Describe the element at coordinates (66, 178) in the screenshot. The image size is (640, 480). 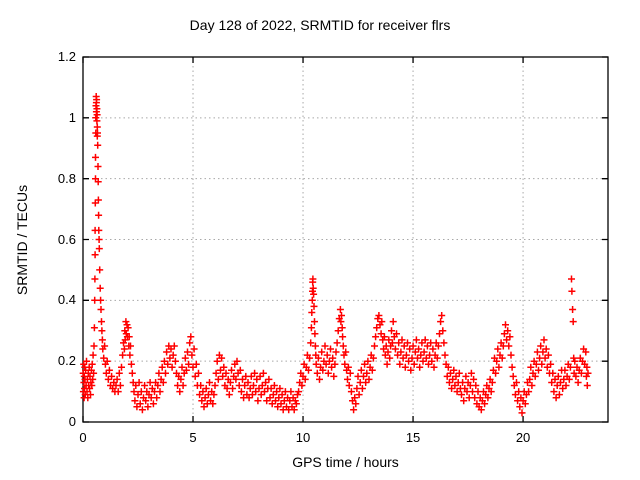
I see `y-tick-label: 0.8` at that location.